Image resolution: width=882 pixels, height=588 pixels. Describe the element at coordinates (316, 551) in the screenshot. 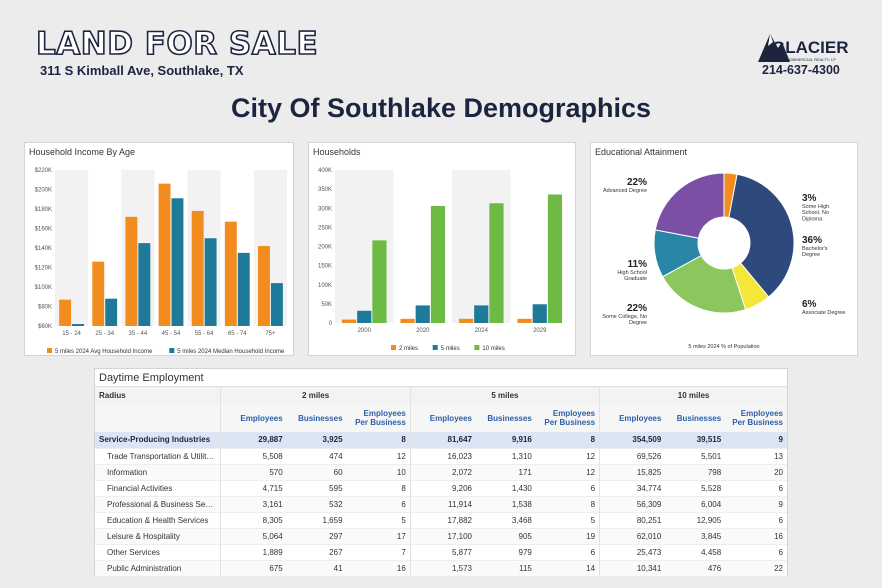

I see `cell-value: 267` at that location.